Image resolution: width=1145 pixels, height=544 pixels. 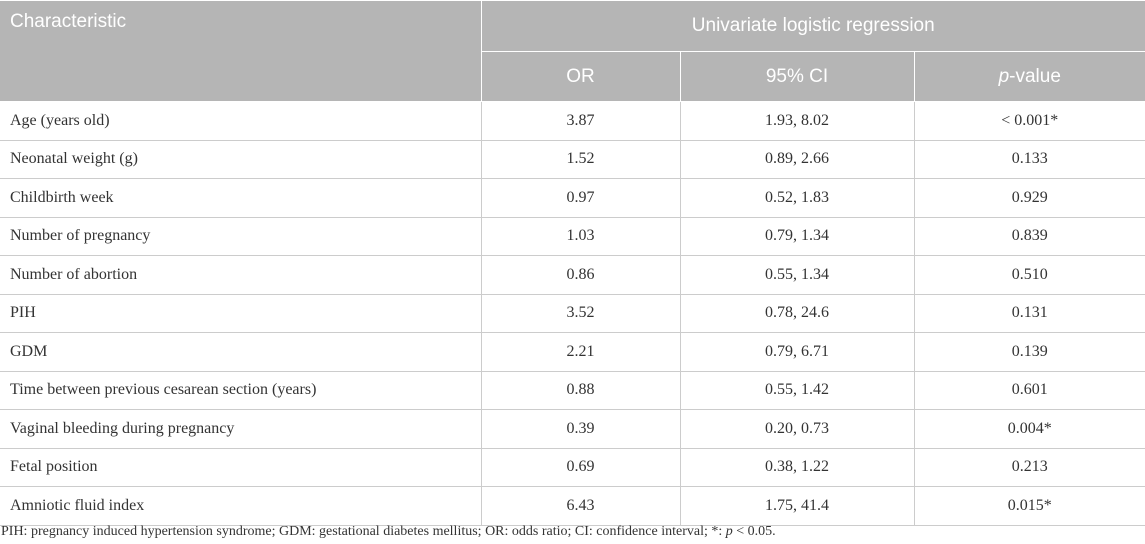 What do you see at coordinates (797, 390) in the screenshot?
I see `row-ci: 0.55, 1.42` at bounding box center [797, 390].